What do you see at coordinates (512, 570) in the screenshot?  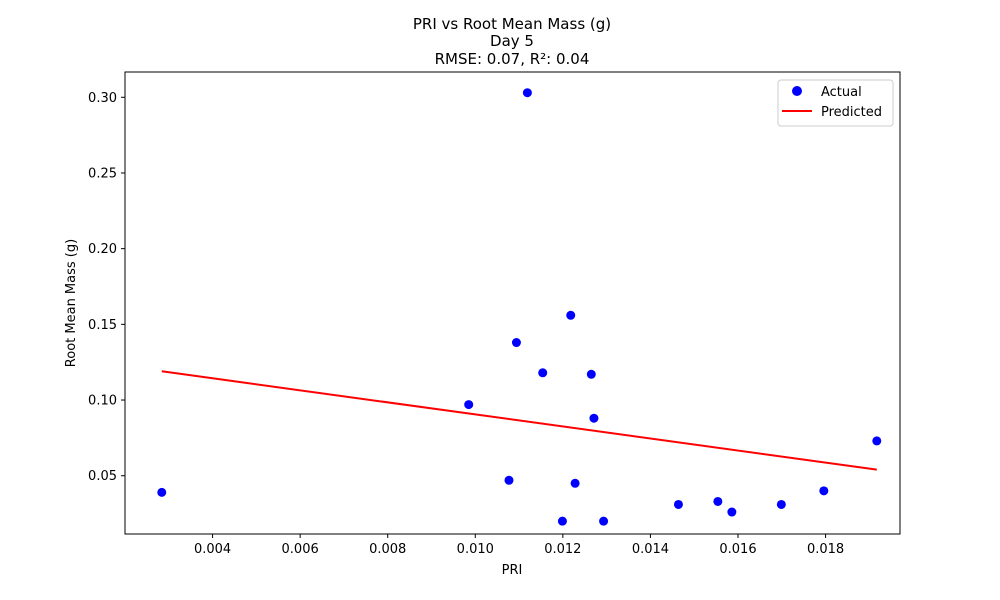 I see `x-axis-title: PRI` at bounding box center [512, 570].